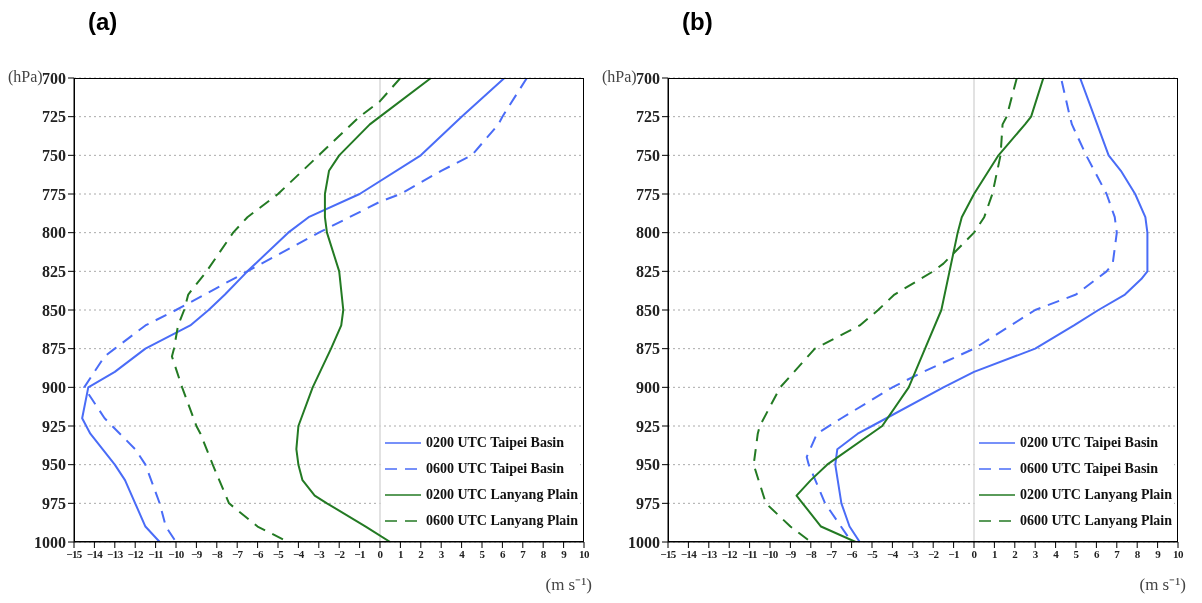 The width and height of the screenshot is (1202, 603). I want to click on chart-title: (a), so click(103, 22).